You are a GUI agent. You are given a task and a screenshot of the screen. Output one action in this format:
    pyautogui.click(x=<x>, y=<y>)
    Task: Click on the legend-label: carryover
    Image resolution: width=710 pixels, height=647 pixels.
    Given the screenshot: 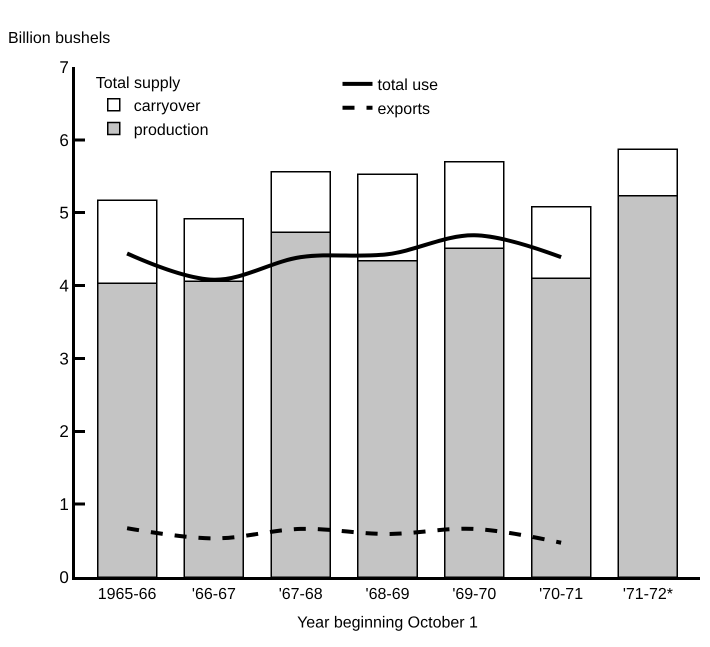 What is the action you would take?
    pyautogui.click(x=168, y=106)
    